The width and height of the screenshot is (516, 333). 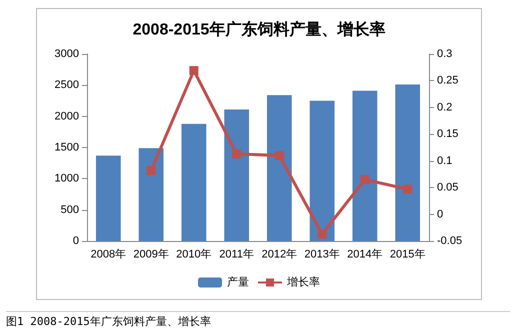 I want to click on y-tick-label: 500, so click(x=69, y=210).